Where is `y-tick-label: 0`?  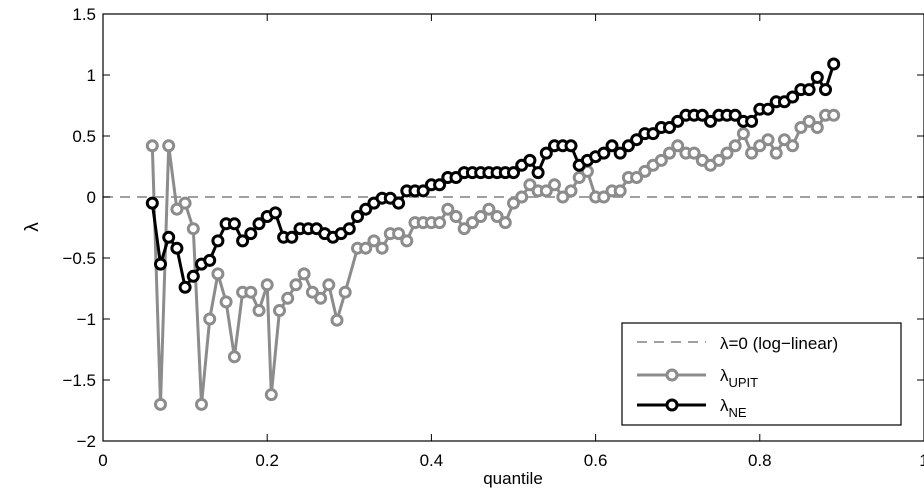
y-tick-label: 0 is located at coordinates (91, 197).